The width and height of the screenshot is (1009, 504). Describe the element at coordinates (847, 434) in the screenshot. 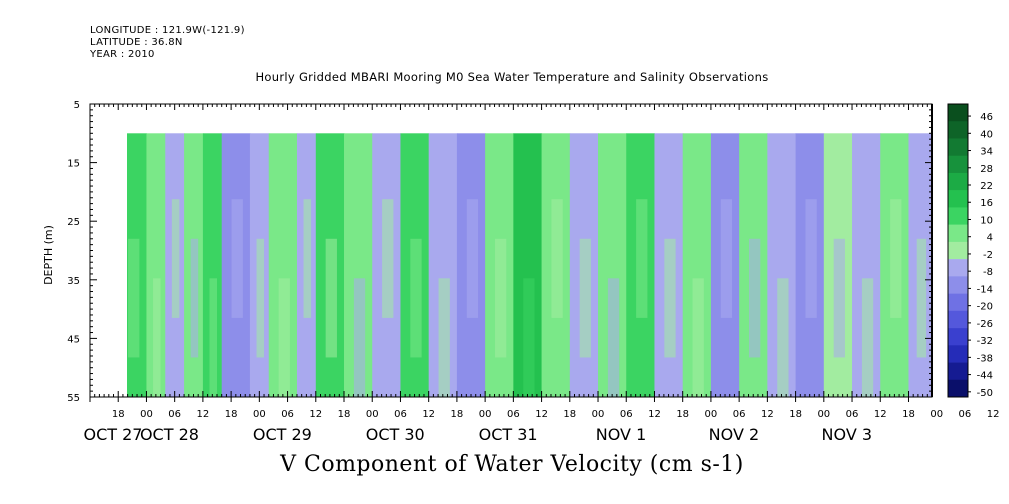

I see `x-day-label: NOV 3` at that location.